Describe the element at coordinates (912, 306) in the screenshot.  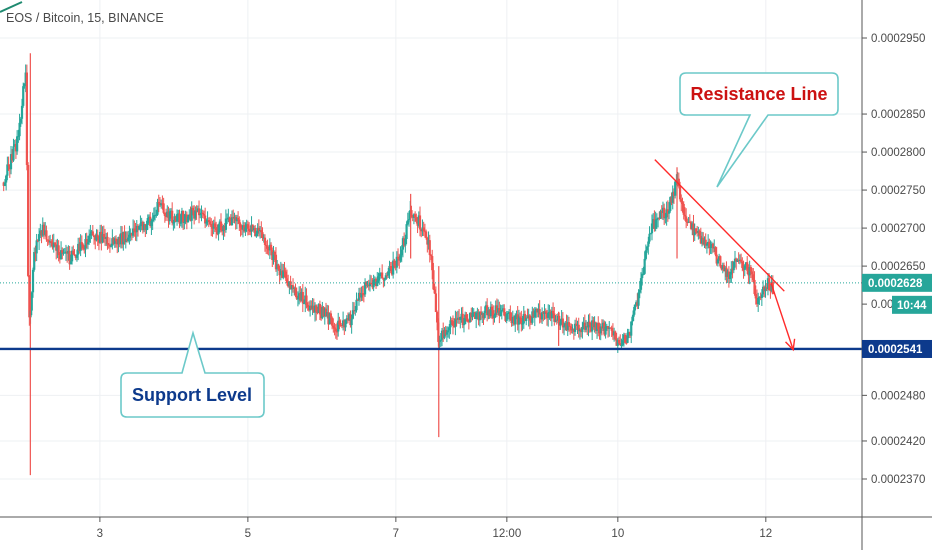
I see `countdown-label: 10:44` at that location.